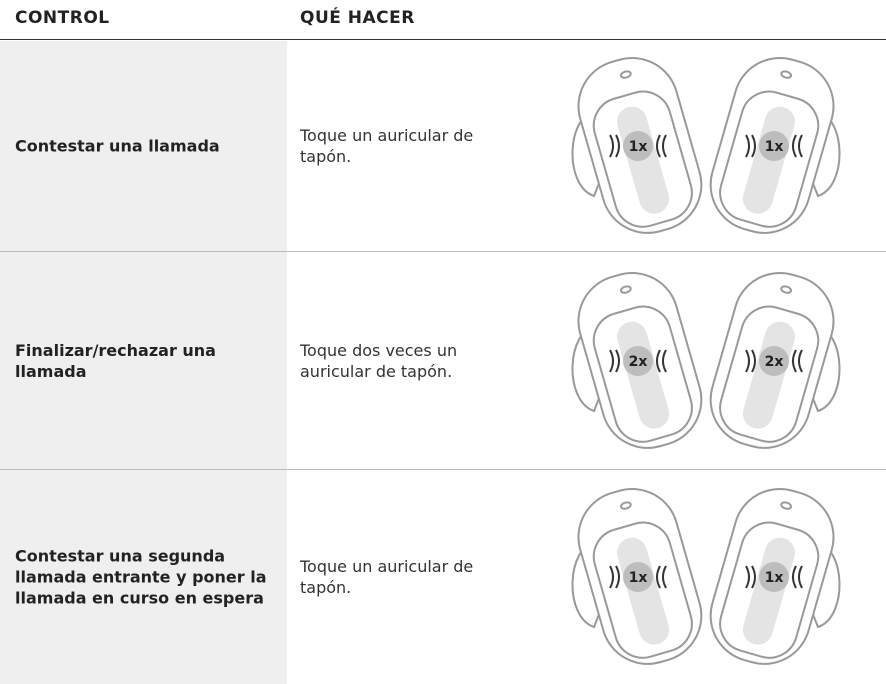 The height and width of the screenshot is (684, 886). What do you see at coordinates (117, 146) in the screenshot?
I see `control-cell: Contestar una llamada` at bounding box center [117, 146].